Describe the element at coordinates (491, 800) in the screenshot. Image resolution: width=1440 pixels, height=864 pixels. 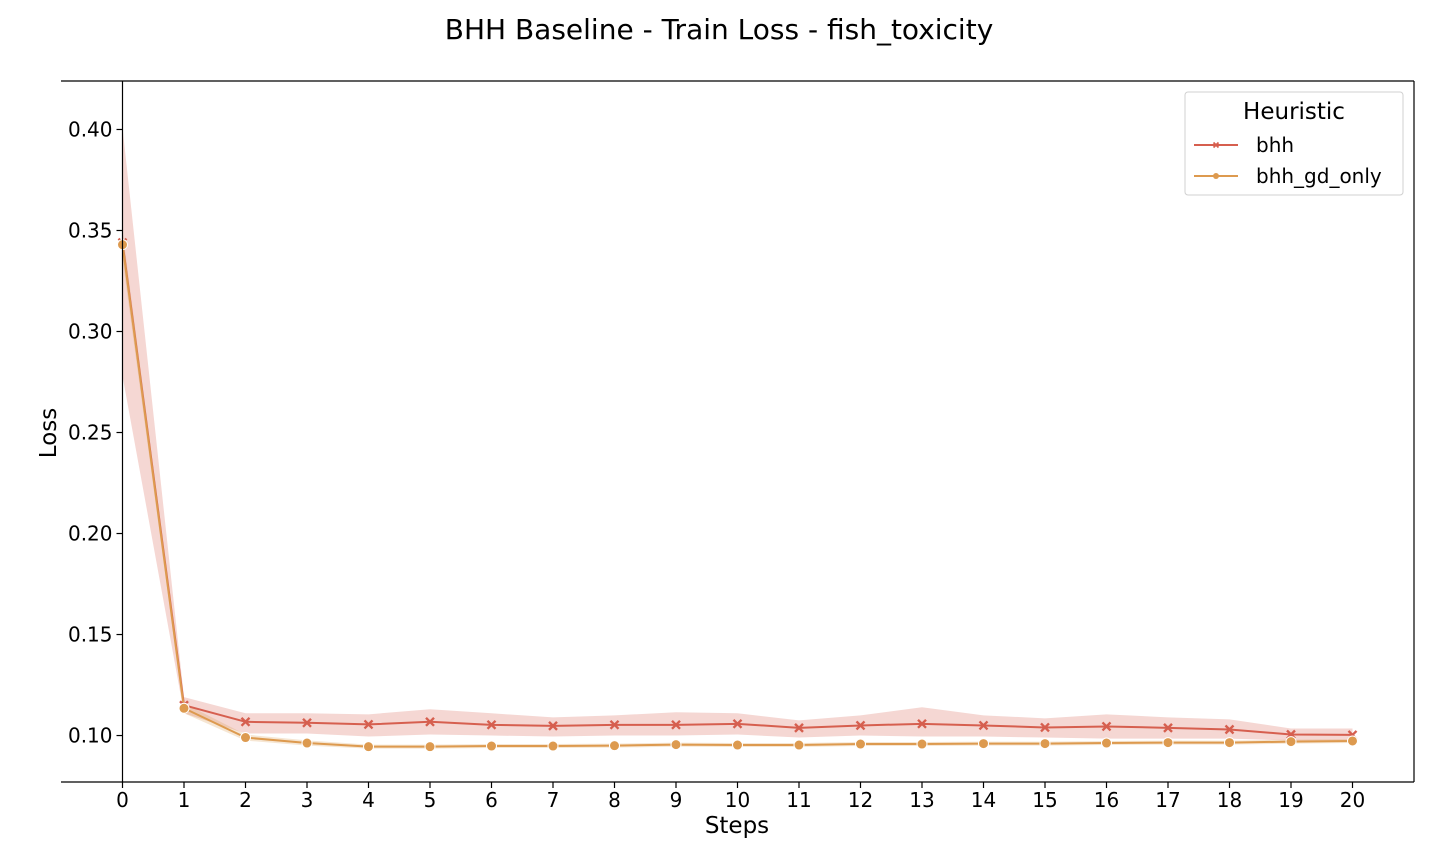
I see `x-tick-label: 6` at that location.